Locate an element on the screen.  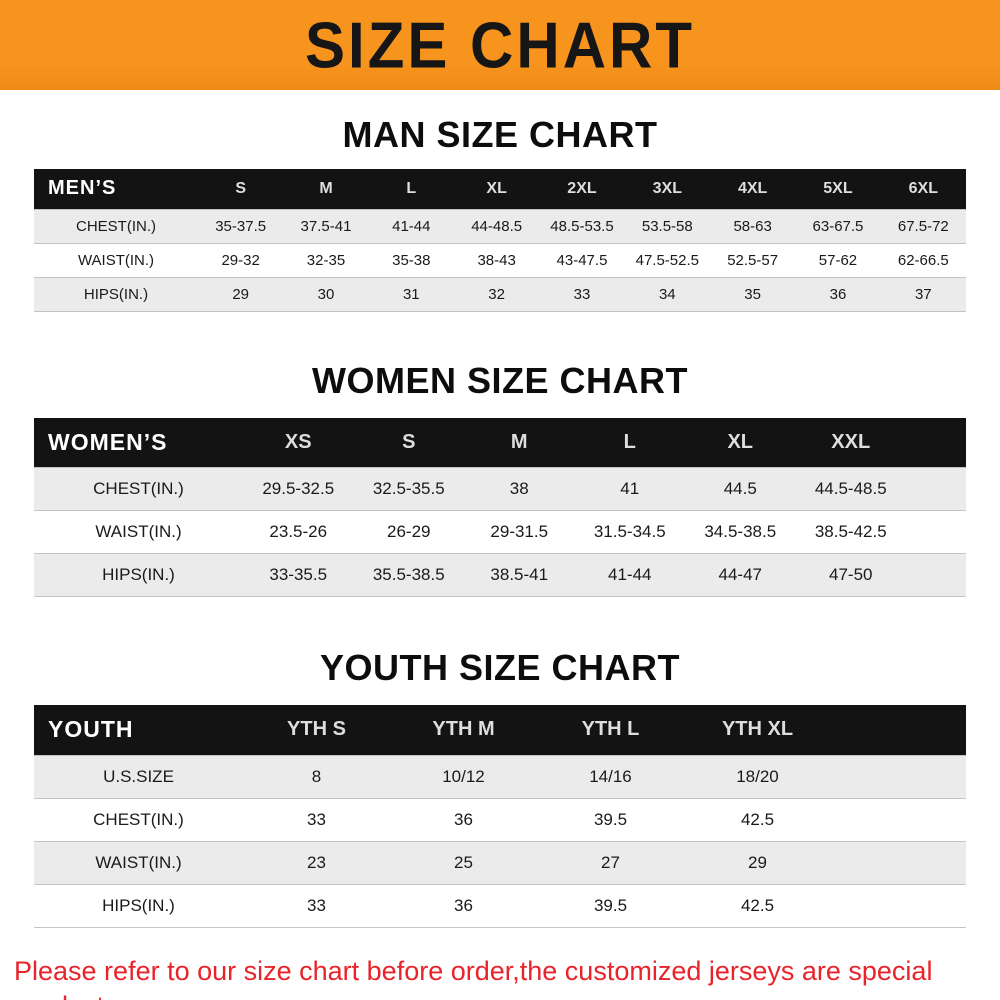
table-title: MEN’S is located at coordinates (82, 188).